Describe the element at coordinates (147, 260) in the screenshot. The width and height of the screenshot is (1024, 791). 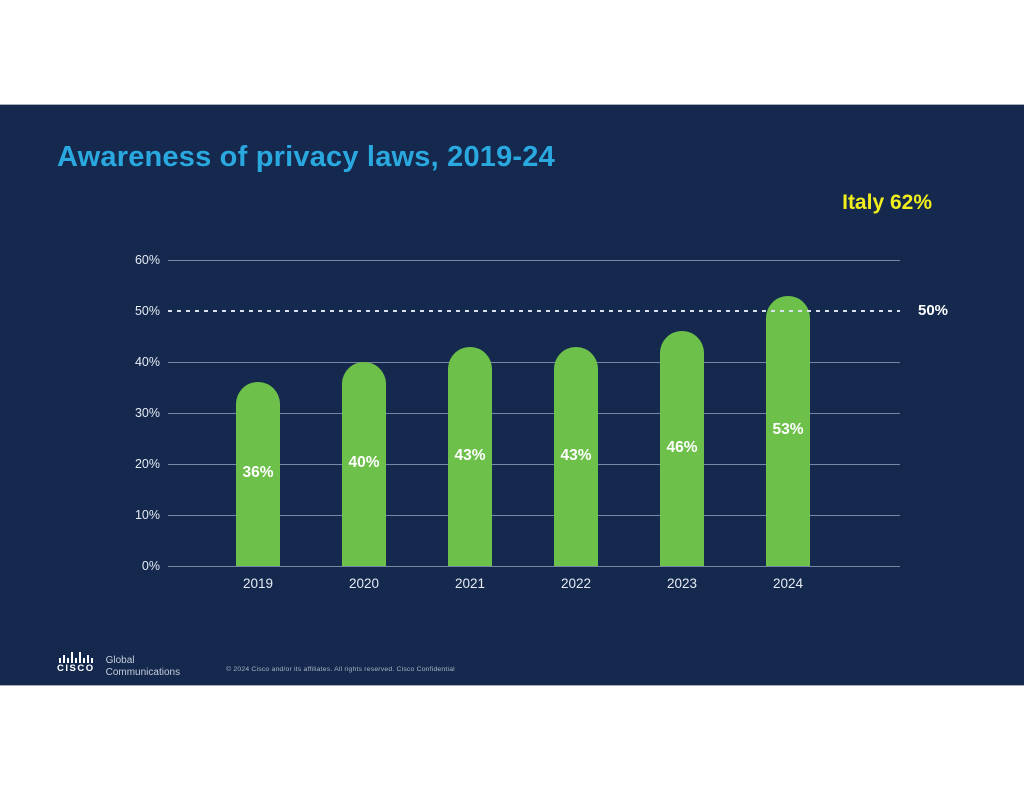
I see `y-axis-tick-label: 60%` at that location.